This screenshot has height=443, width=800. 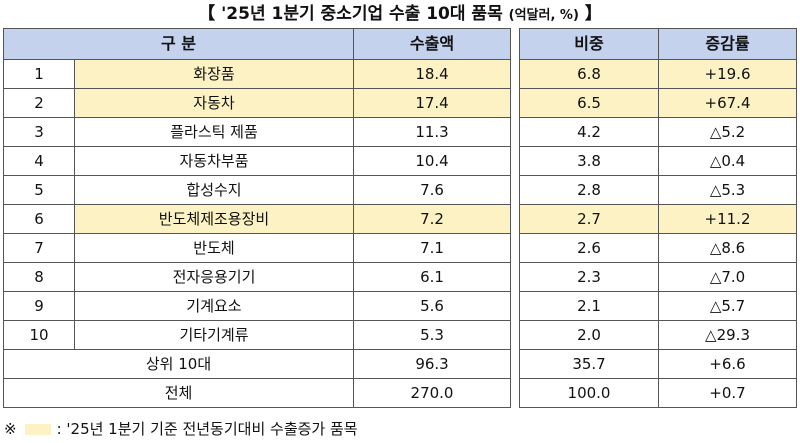 I want to click on item-cell: 전자응용기기, so click(x=214, y=277).